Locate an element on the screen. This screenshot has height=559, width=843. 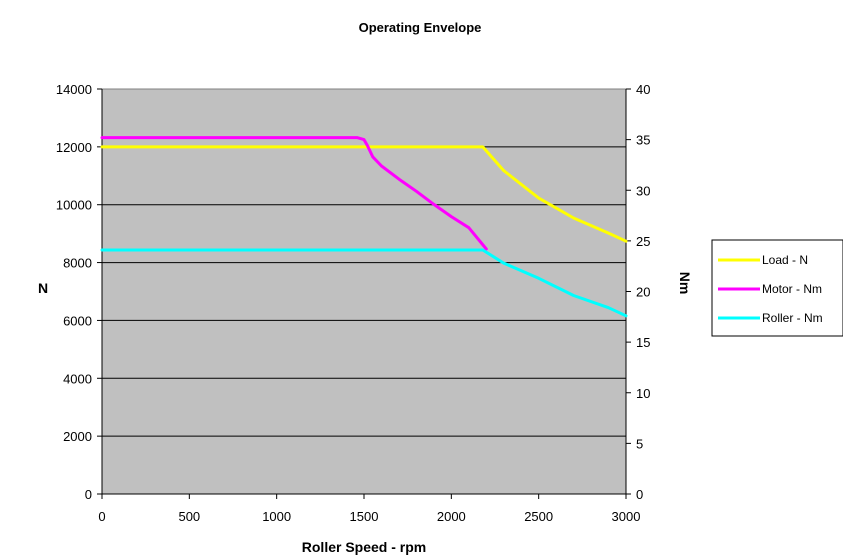
x-tick-label: 3000 is located at coordinates (626, 516).